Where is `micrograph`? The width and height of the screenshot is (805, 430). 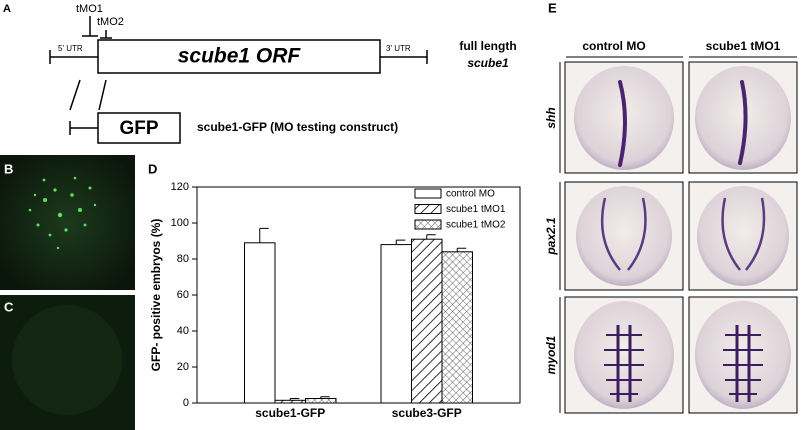 micrograph is located at coordinates (67, 222).